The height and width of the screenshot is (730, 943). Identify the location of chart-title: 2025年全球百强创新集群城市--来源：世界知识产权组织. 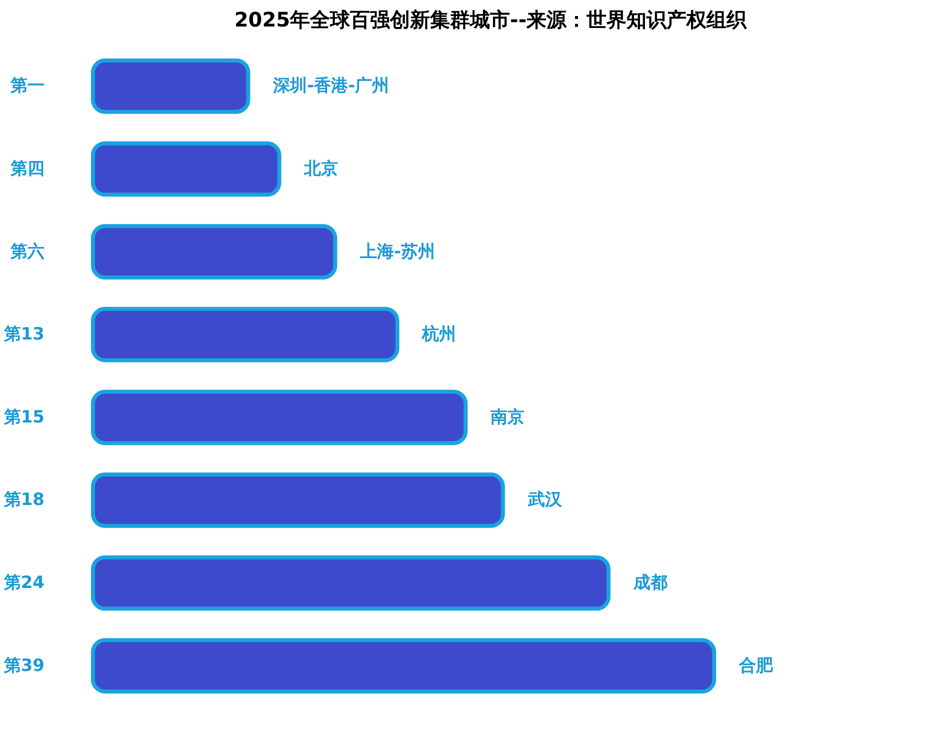
(491, 20).